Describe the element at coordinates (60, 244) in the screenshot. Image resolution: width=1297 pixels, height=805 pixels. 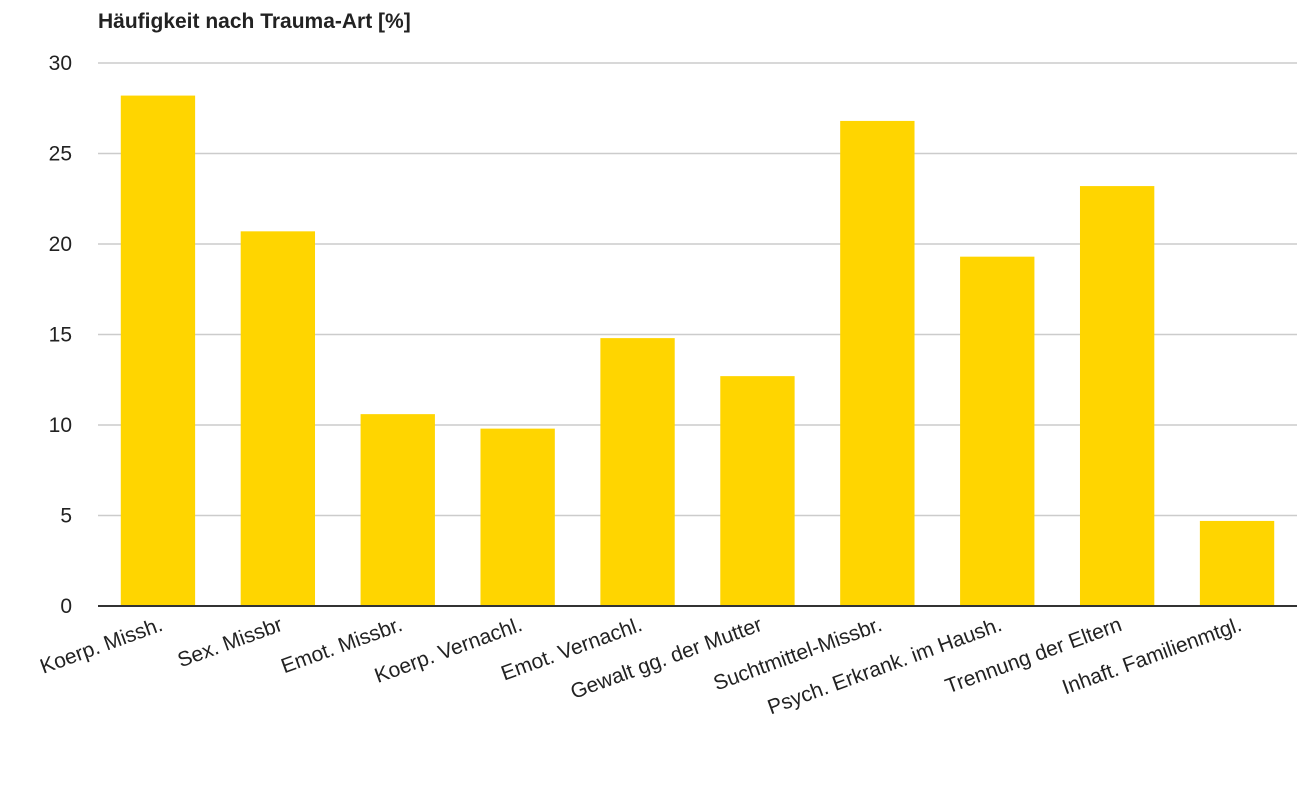
I see `y-tick-label: 20` at that location.